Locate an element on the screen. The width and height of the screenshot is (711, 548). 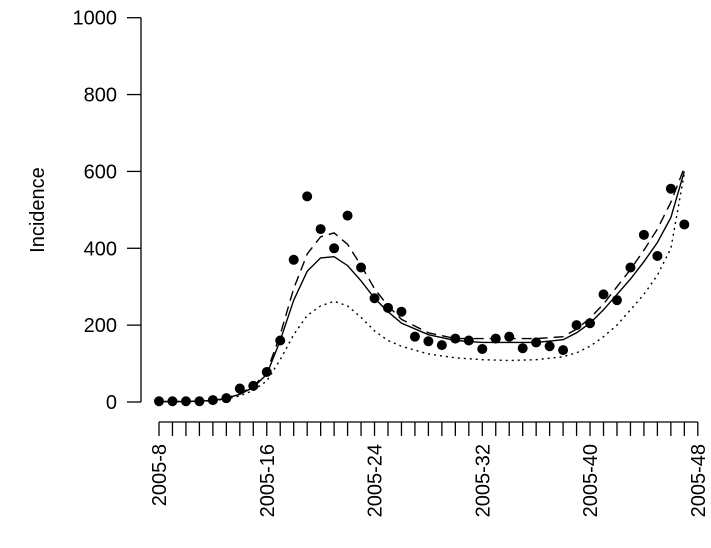
y-tick-label: 200 is located at coordinates (100, 326).